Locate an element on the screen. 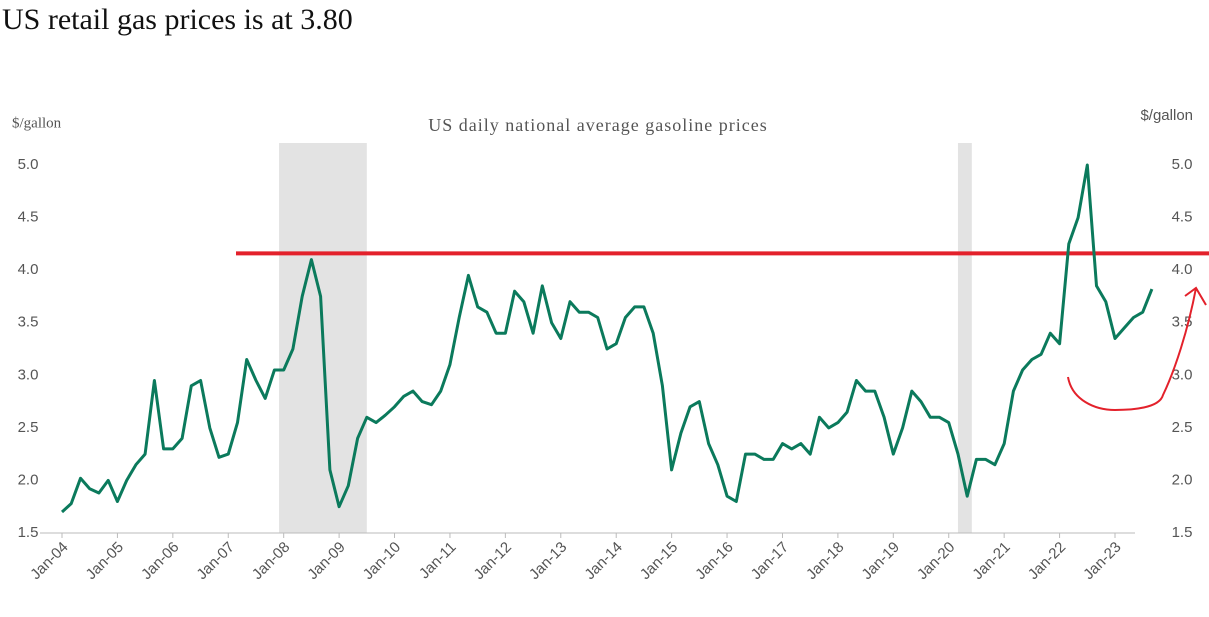 The image size is (1209, 617). x-tick-label: Jan-21 is located at coordinates (991, 561).